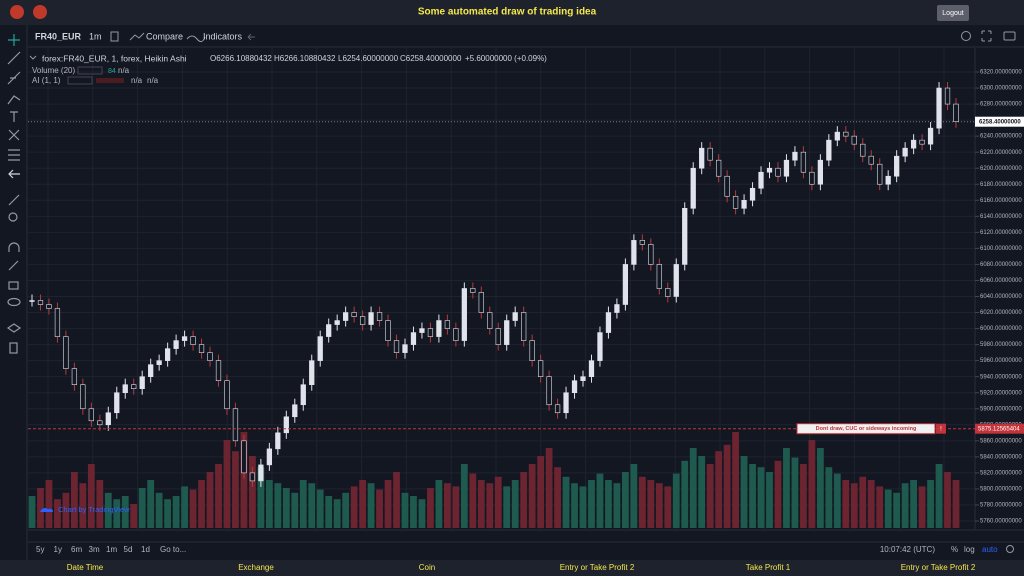 This screenshot has width=1024, height=576. What do you see at coordinates (114, 36) in the screenshot?
I see `chart-type-icon` at bounding box center [114, 36].